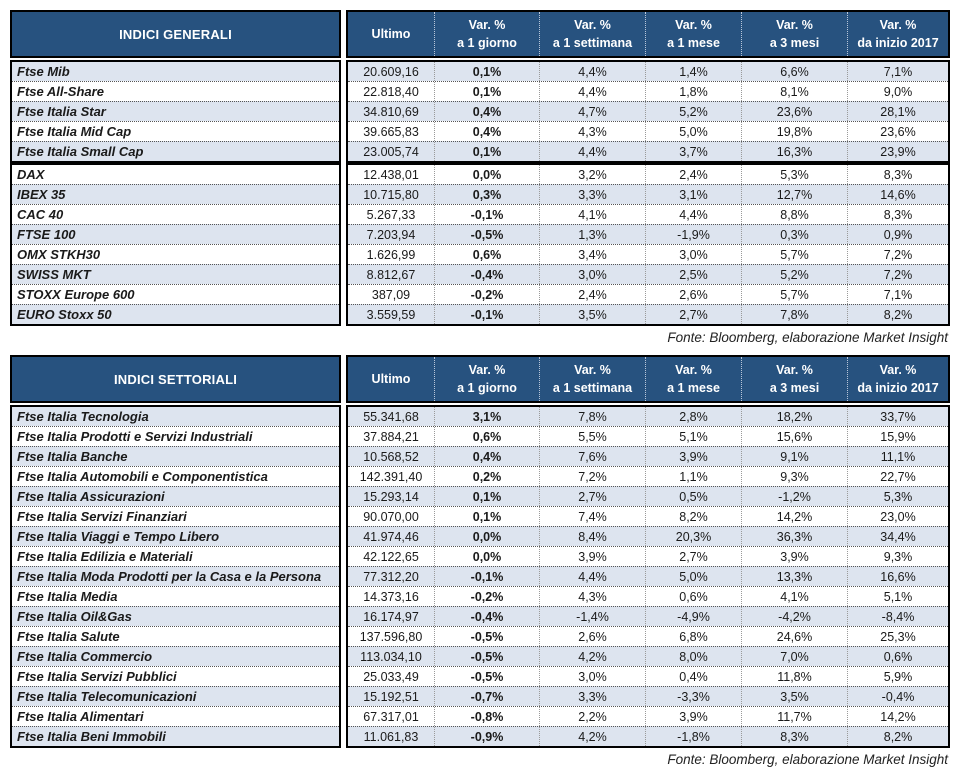 This screenshot has width=965, height=779. I want to click on var-value-var-1-mese: 5,1%, so click(693, 436).